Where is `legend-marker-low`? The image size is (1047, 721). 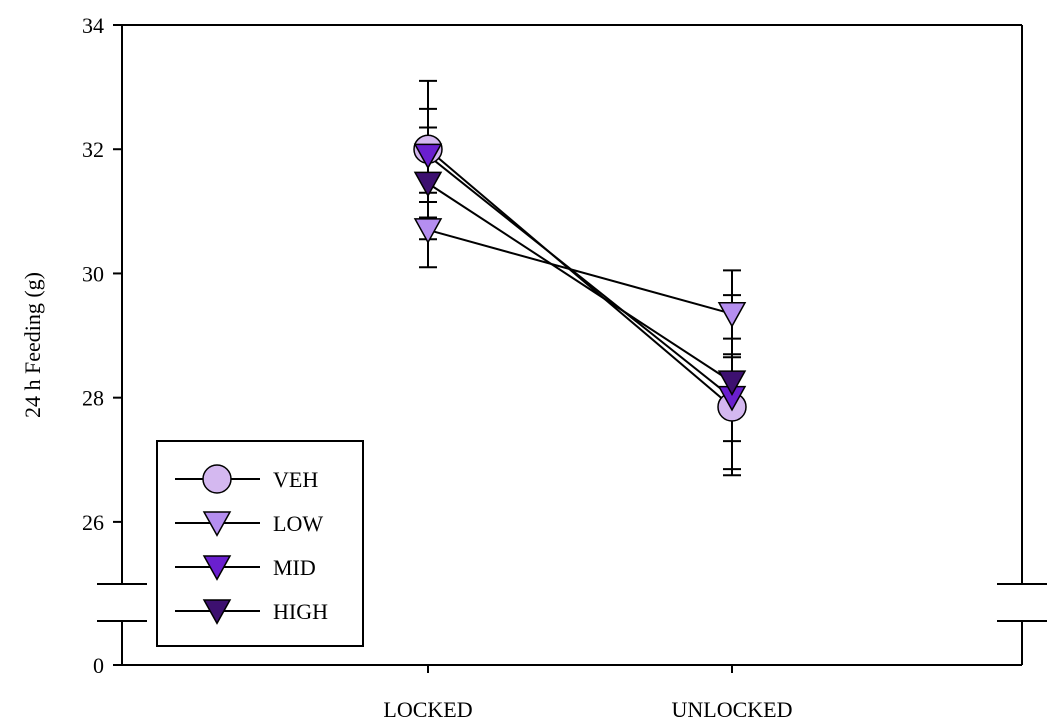 legend-marker-low is located at coordinates (217, 524).